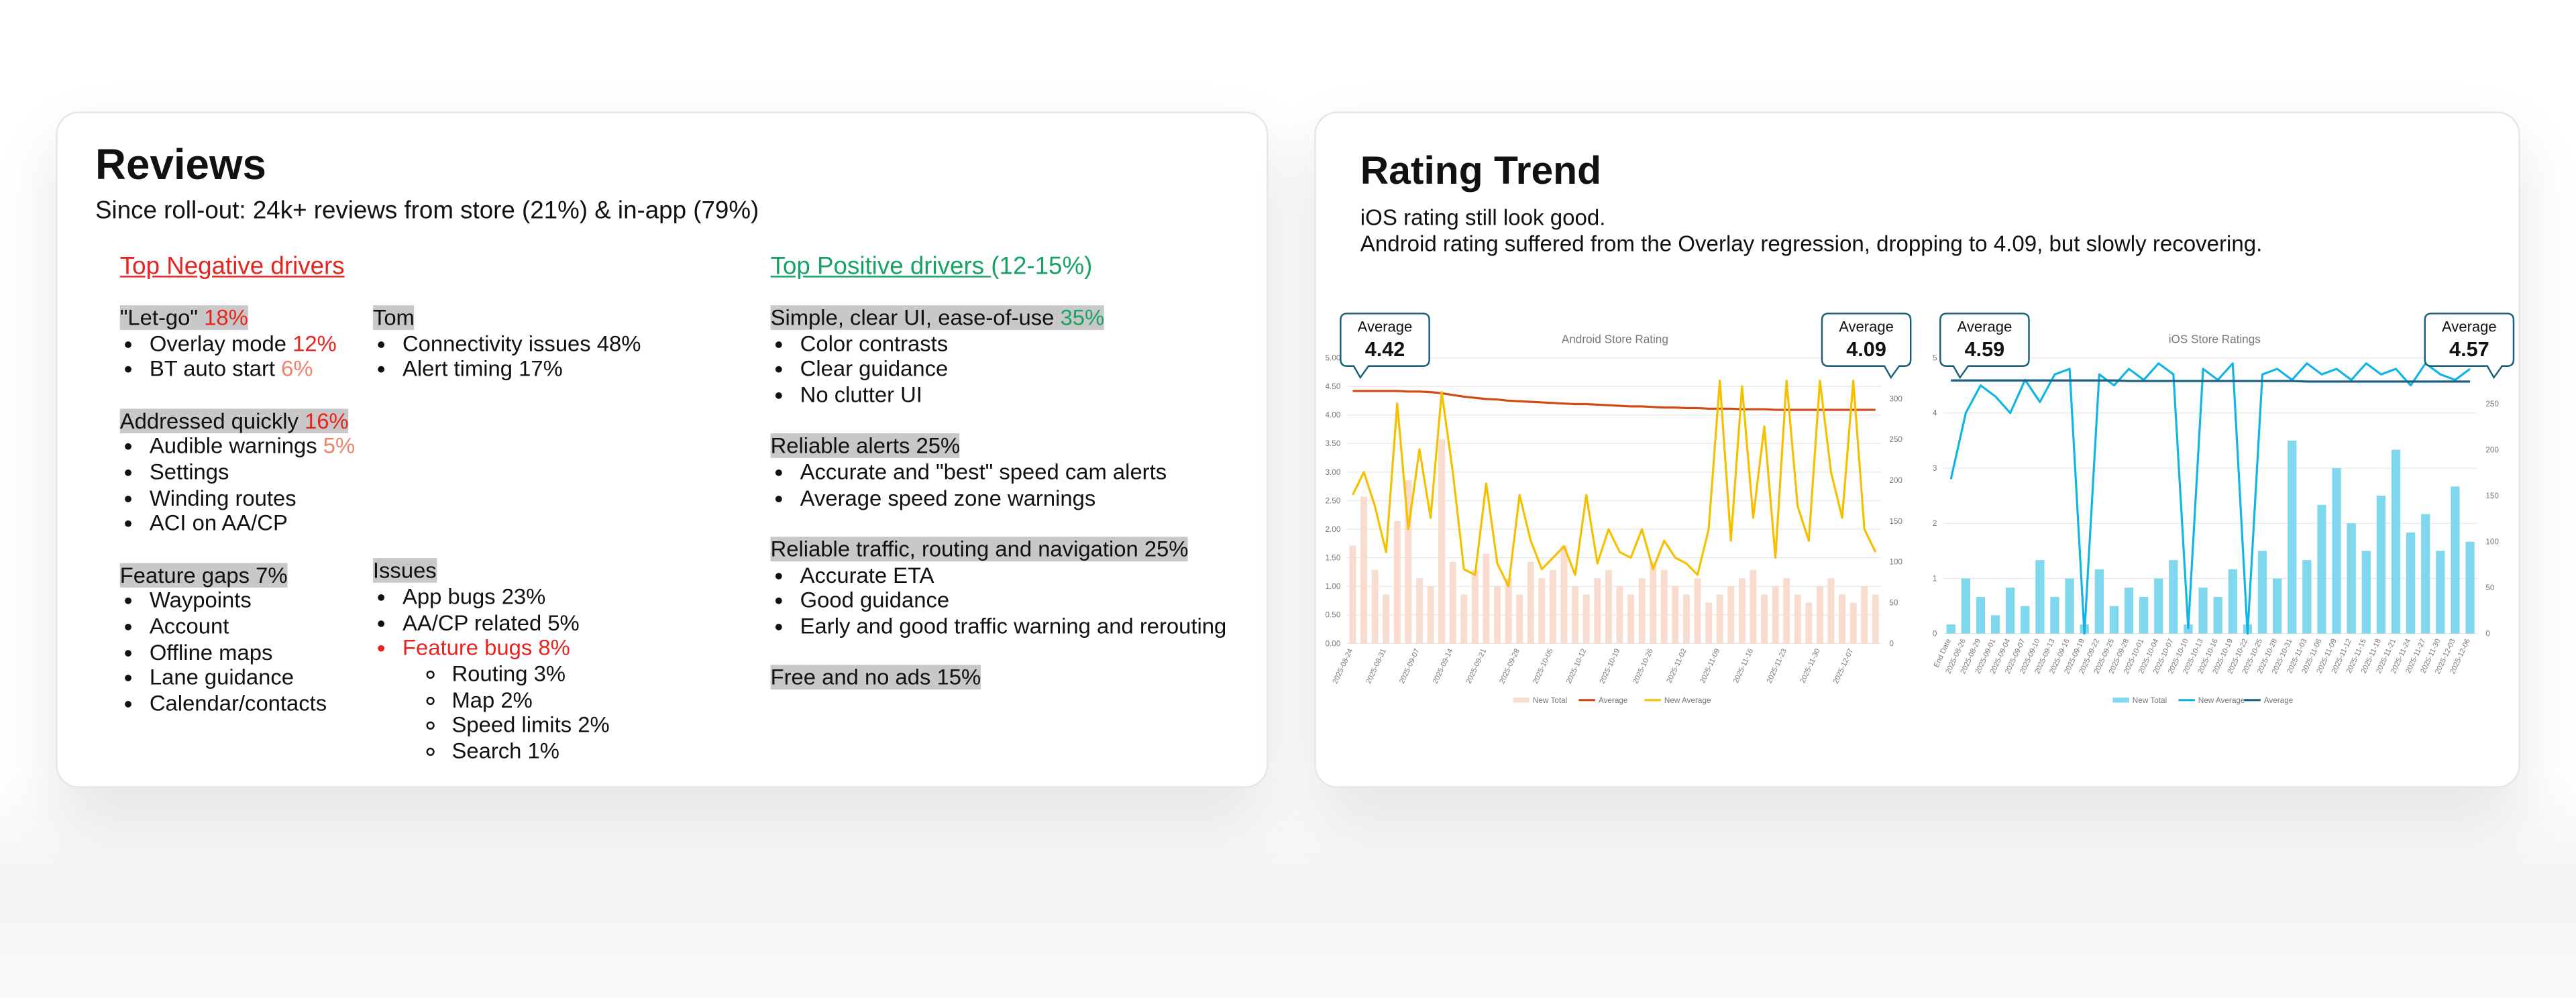  What do you see at coordinates (1443, 666) in the screenshot?
I see `x-tick-label: 2025-09-14` at bounding box center [1443, 666].